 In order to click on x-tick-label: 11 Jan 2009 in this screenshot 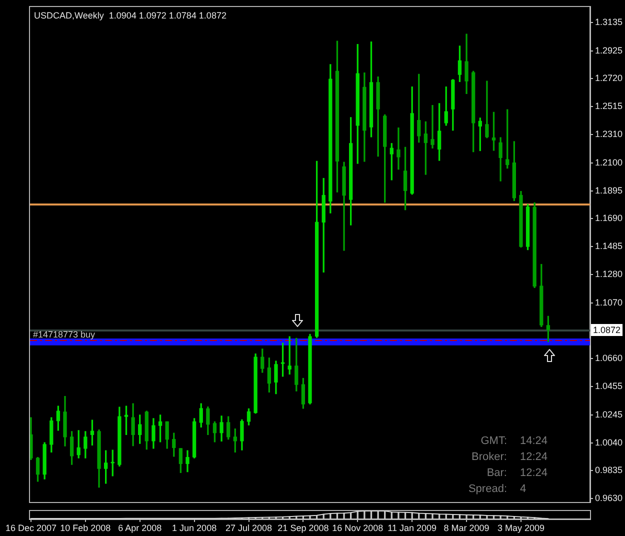, I will do `click(412, 527)`.